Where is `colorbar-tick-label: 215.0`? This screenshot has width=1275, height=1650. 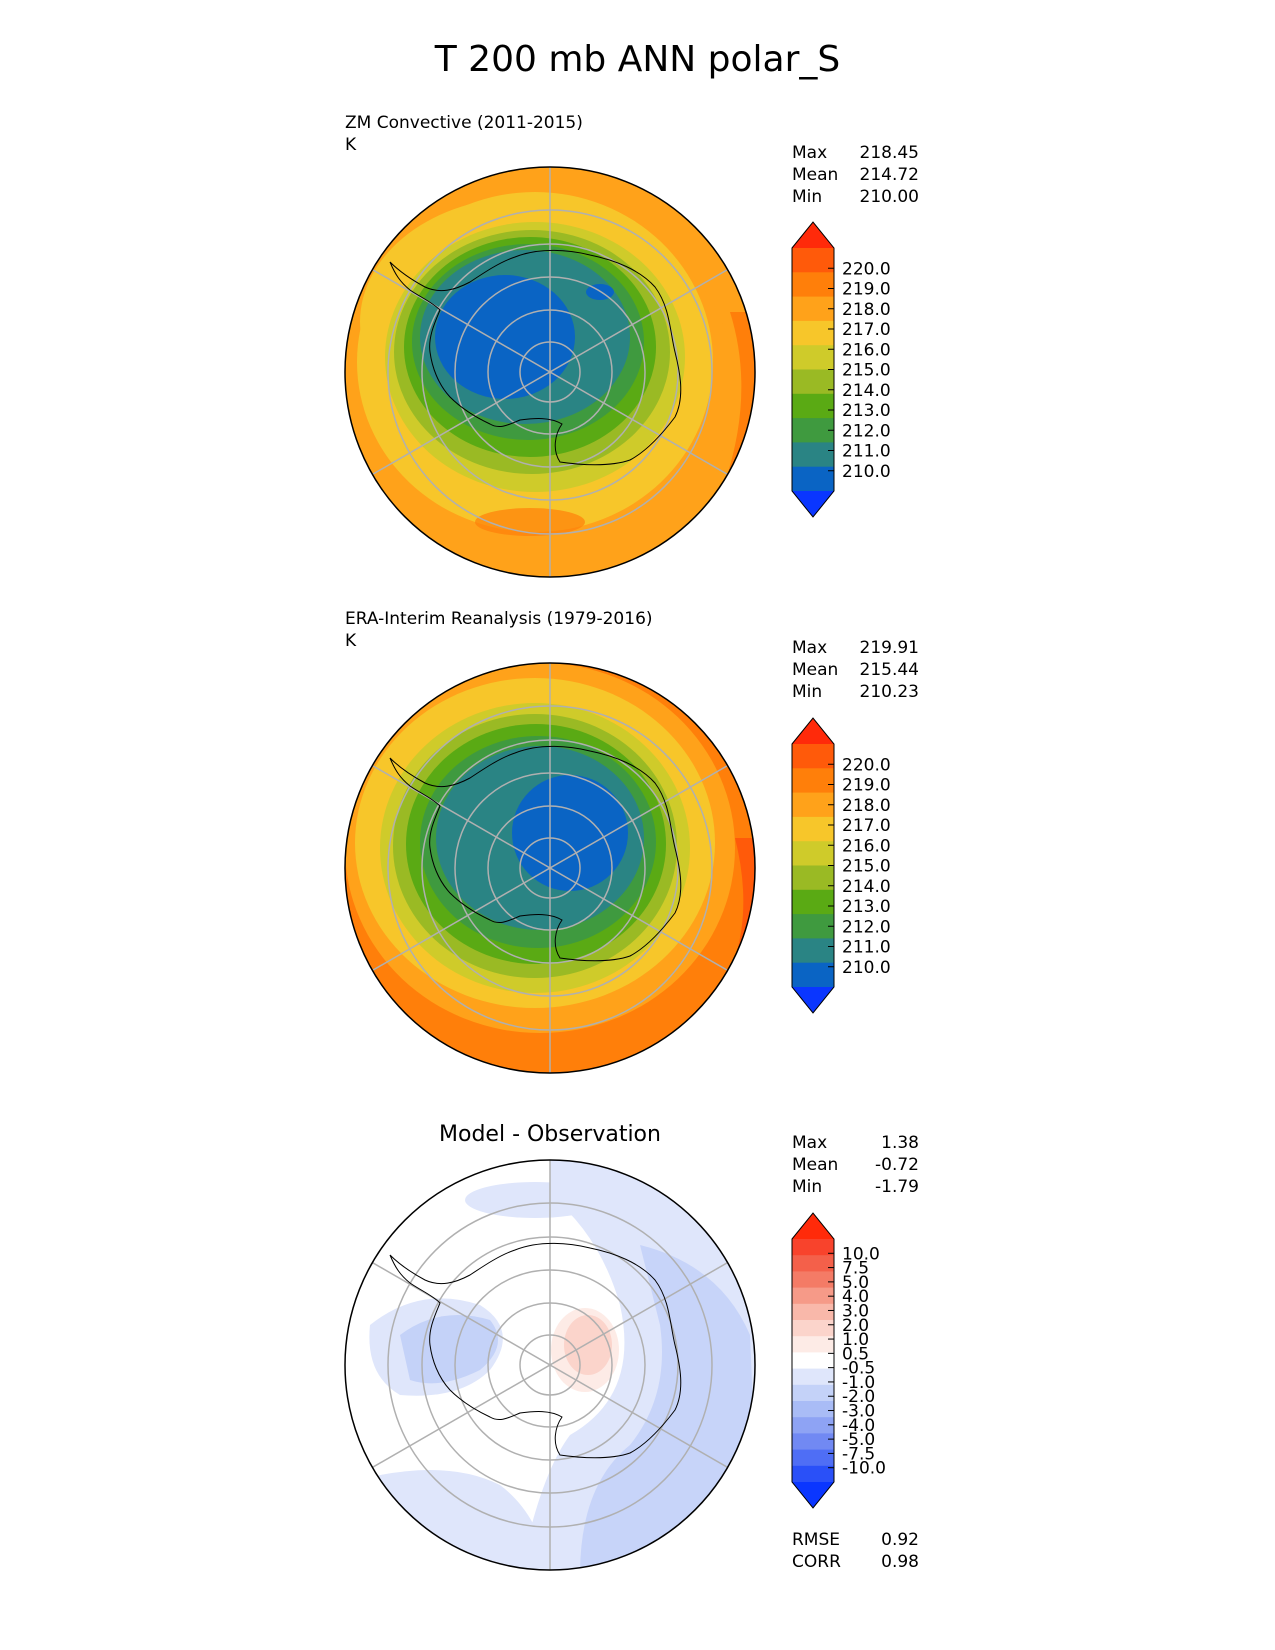
colorbar-tick-label: 215.0 is located at coordinates (866, 867).